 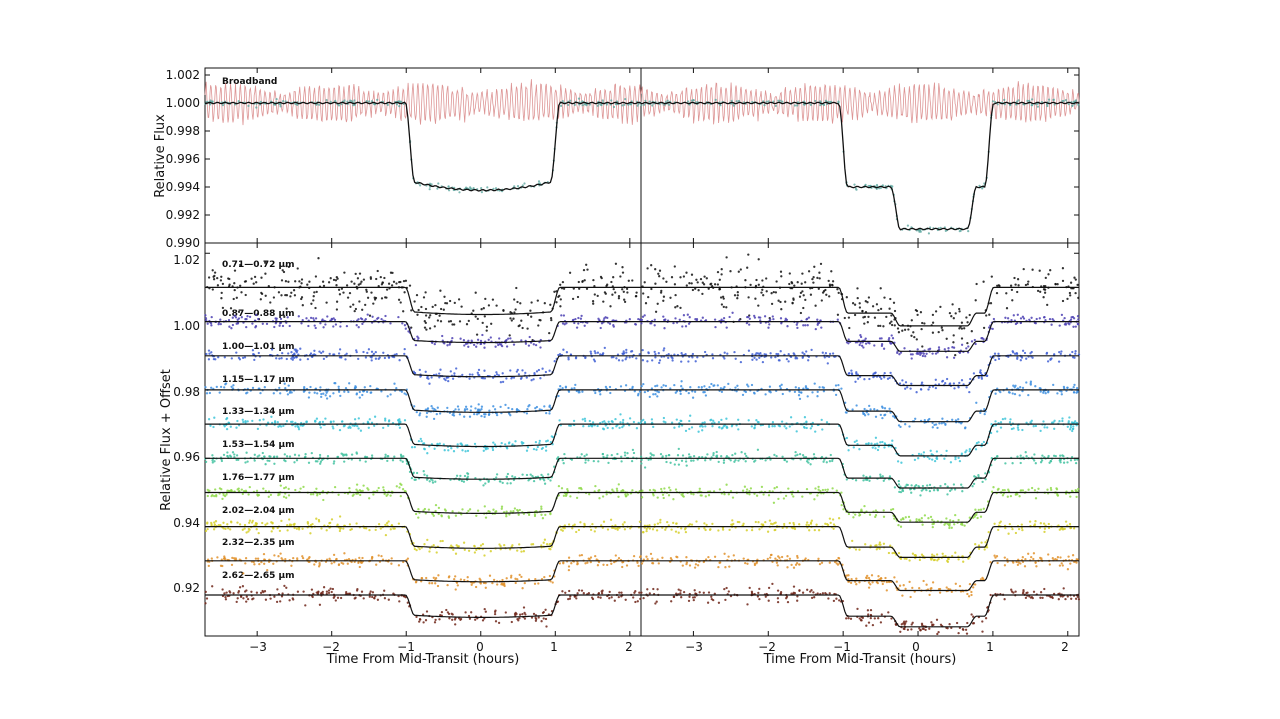 I want to click on spectral-model-line, so click(x=860, y=306).